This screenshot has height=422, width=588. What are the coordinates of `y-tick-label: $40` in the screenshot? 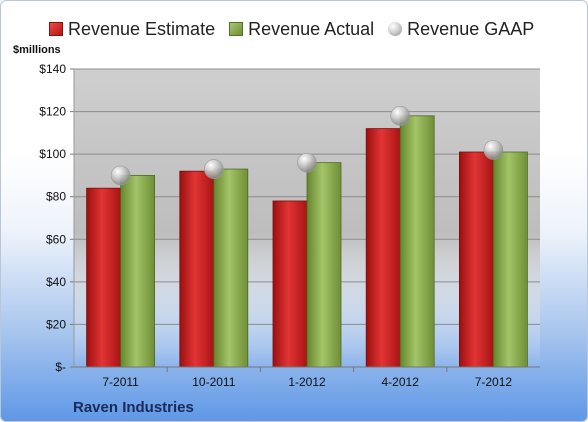 It's located at (56, 282).